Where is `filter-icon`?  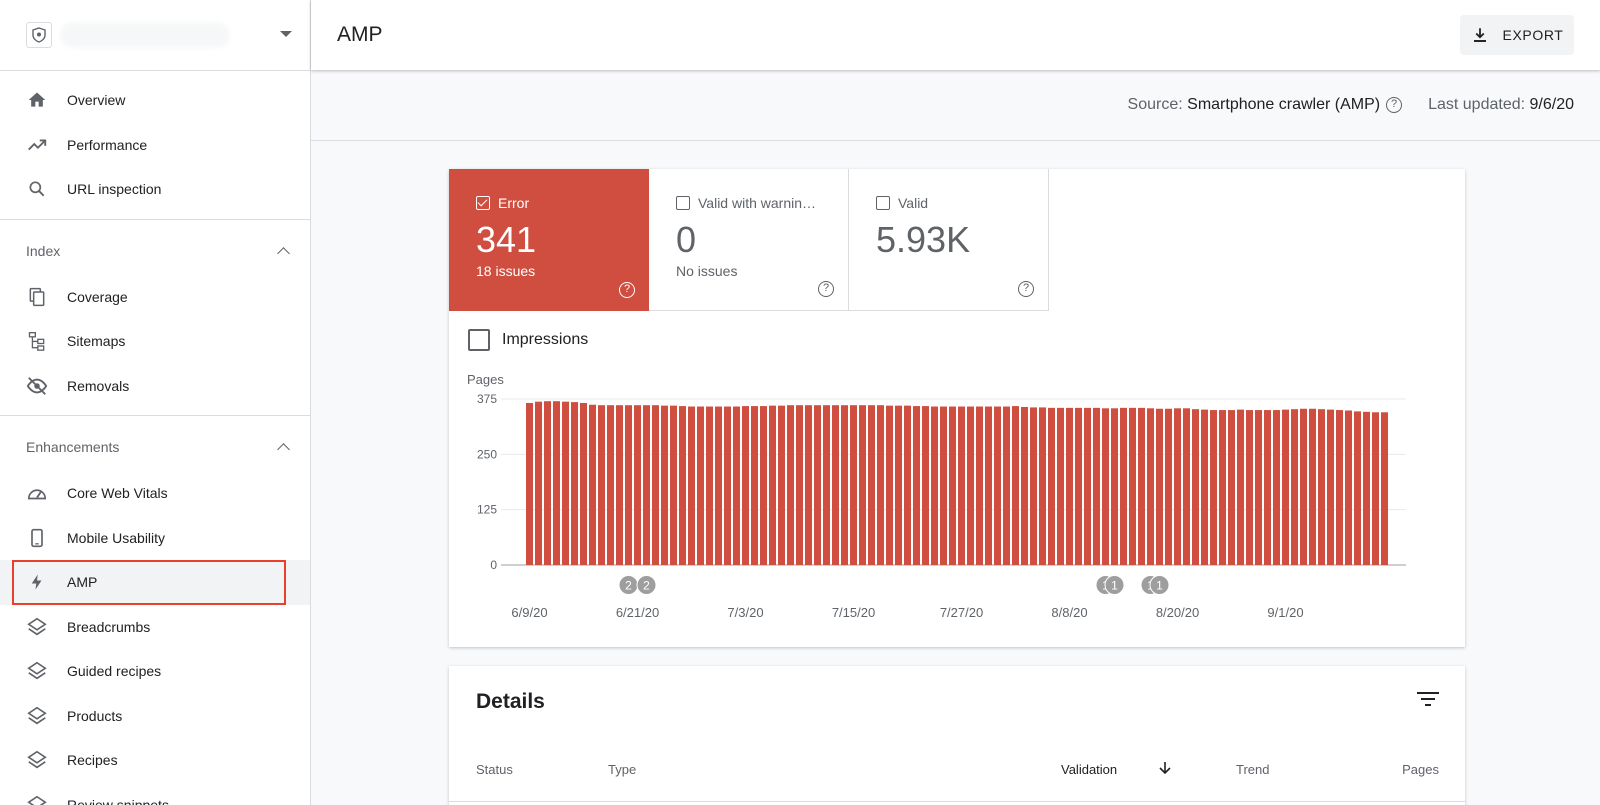 filter-icon is located at coordinates (1428, 701).